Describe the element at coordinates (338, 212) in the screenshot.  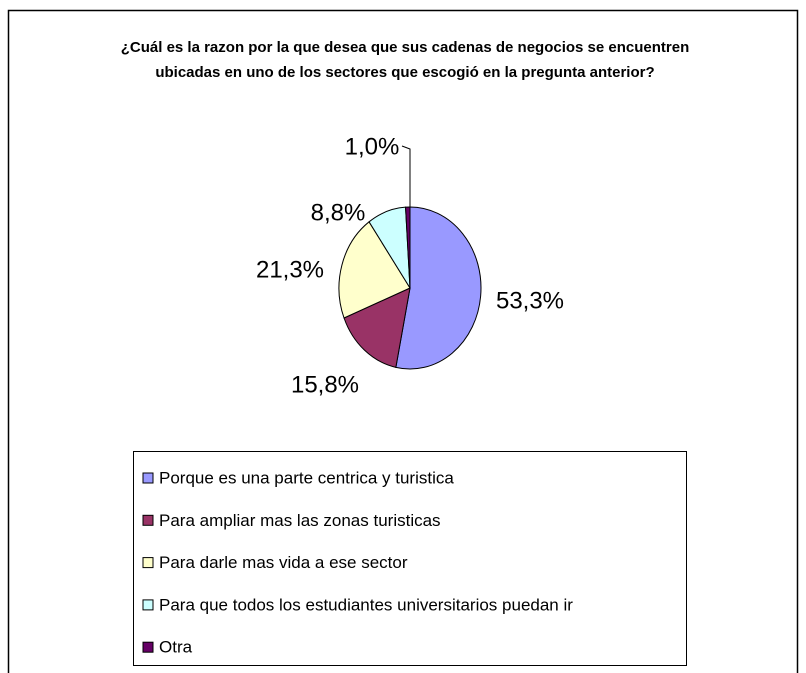
I see `data-label: 8,8%` at that location.